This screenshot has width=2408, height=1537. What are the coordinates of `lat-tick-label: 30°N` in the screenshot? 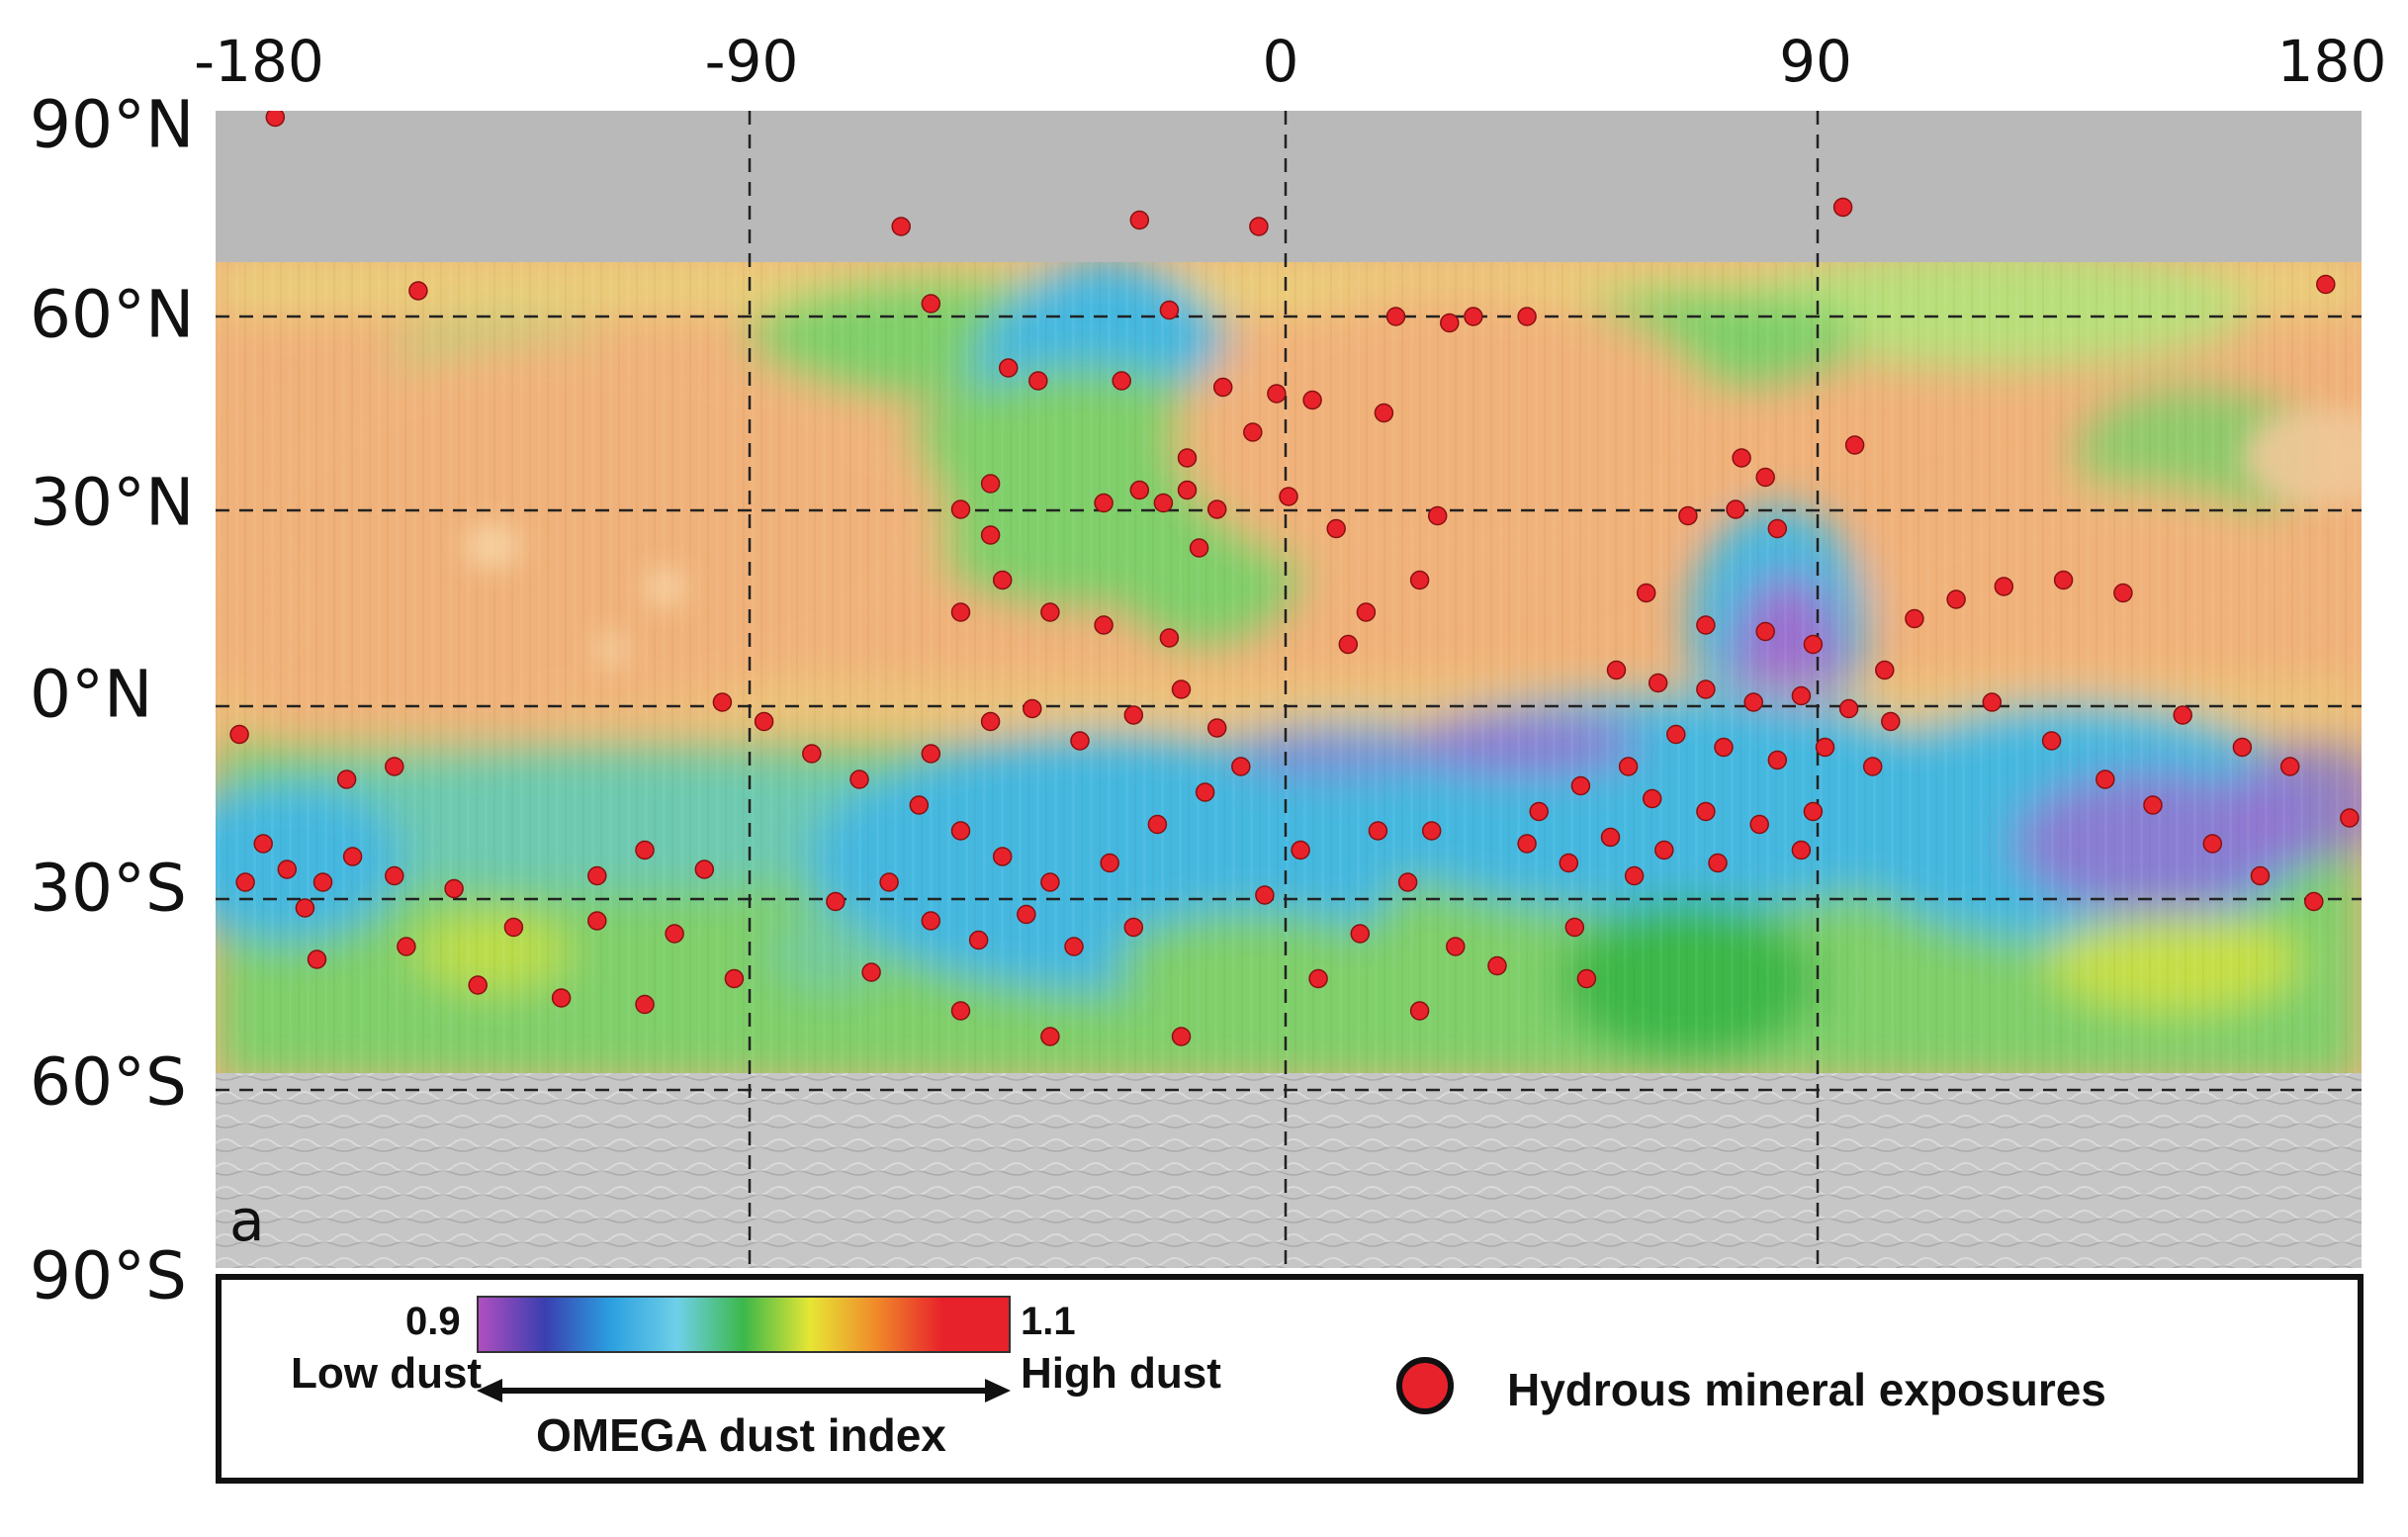 It's located at (112, 502).